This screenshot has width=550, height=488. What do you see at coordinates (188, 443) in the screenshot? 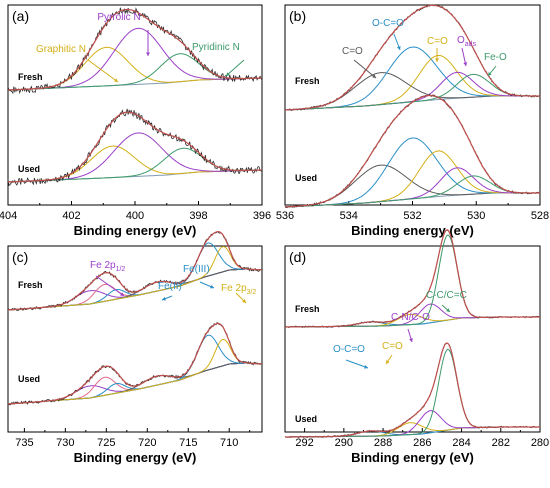
I see `x-tick-label: 715` at bounding box center [188, 443].